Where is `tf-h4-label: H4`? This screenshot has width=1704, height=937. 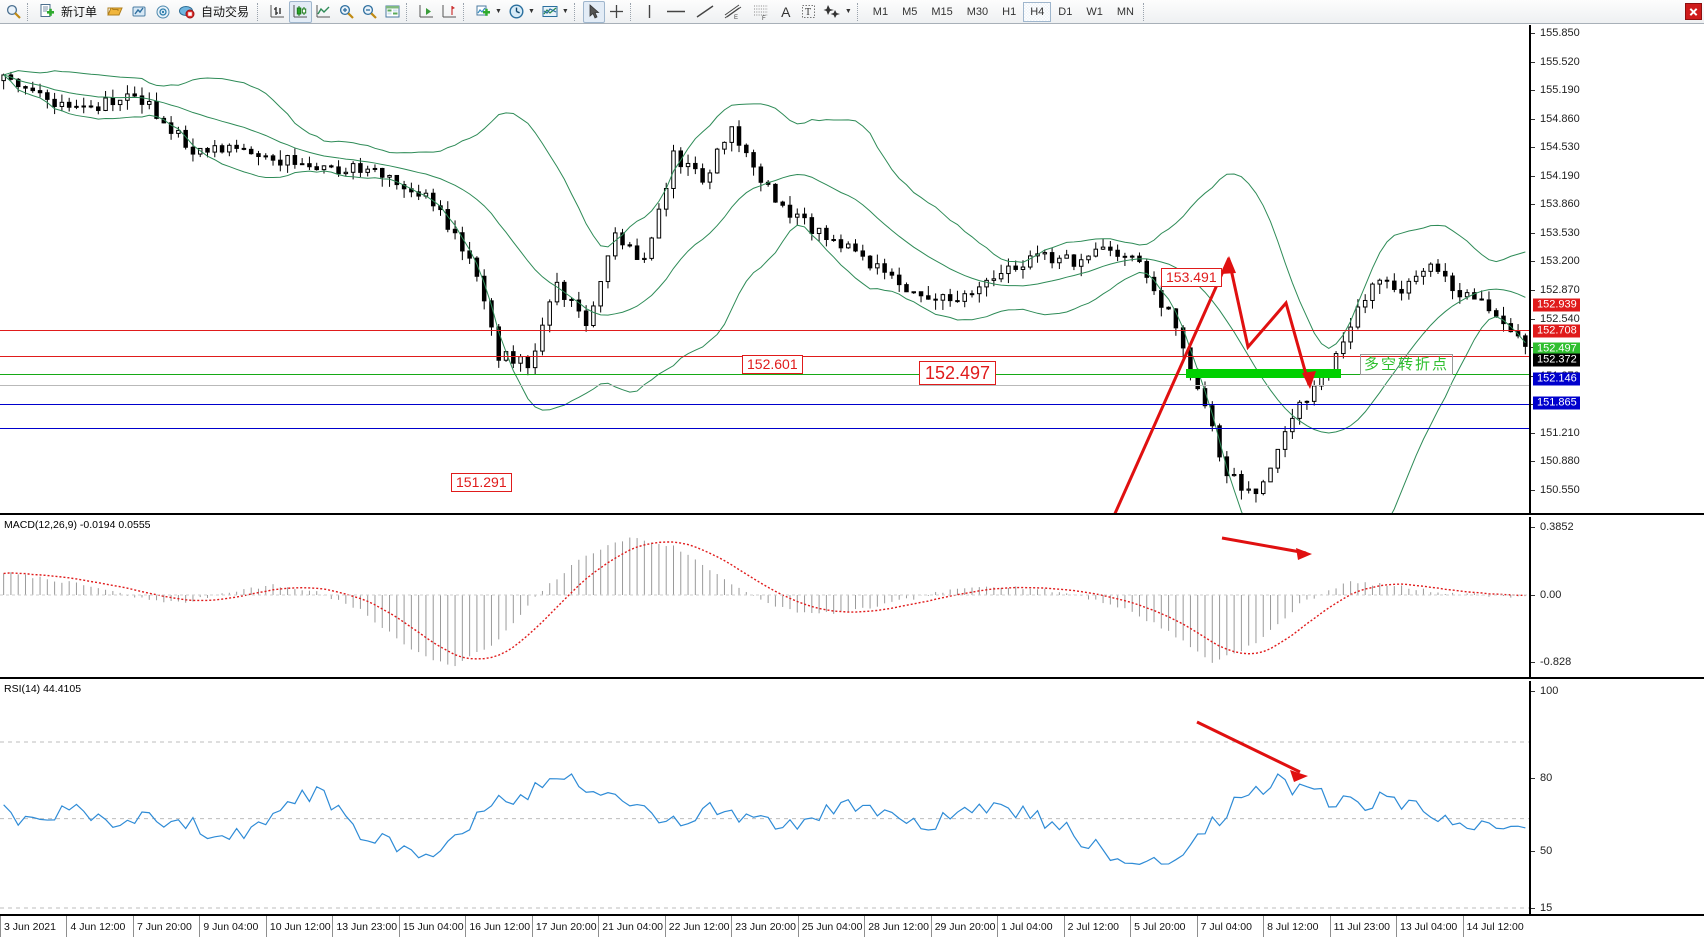 tf-h4-label: H4 is located at coordinates (1037, 11).